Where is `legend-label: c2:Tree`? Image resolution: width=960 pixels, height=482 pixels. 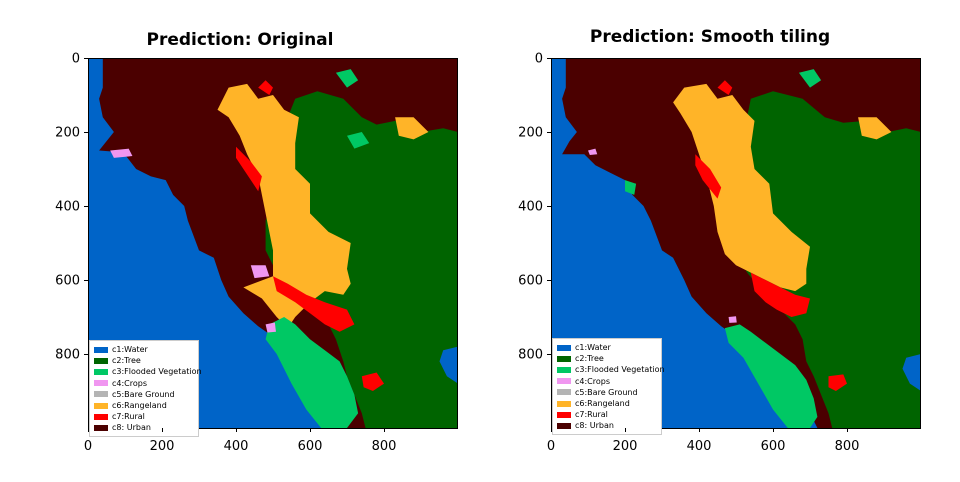 legend-label: c2:Tree is located at coordinates (126, 361).